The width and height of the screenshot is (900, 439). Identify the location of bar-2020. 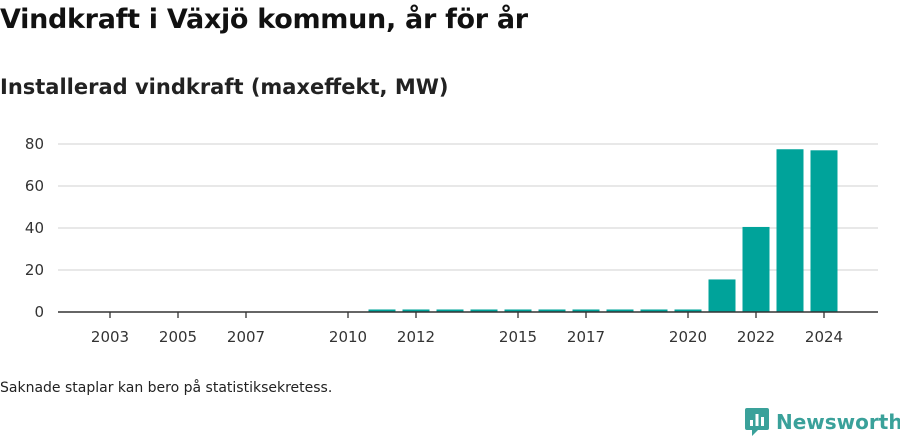
(688, 310).